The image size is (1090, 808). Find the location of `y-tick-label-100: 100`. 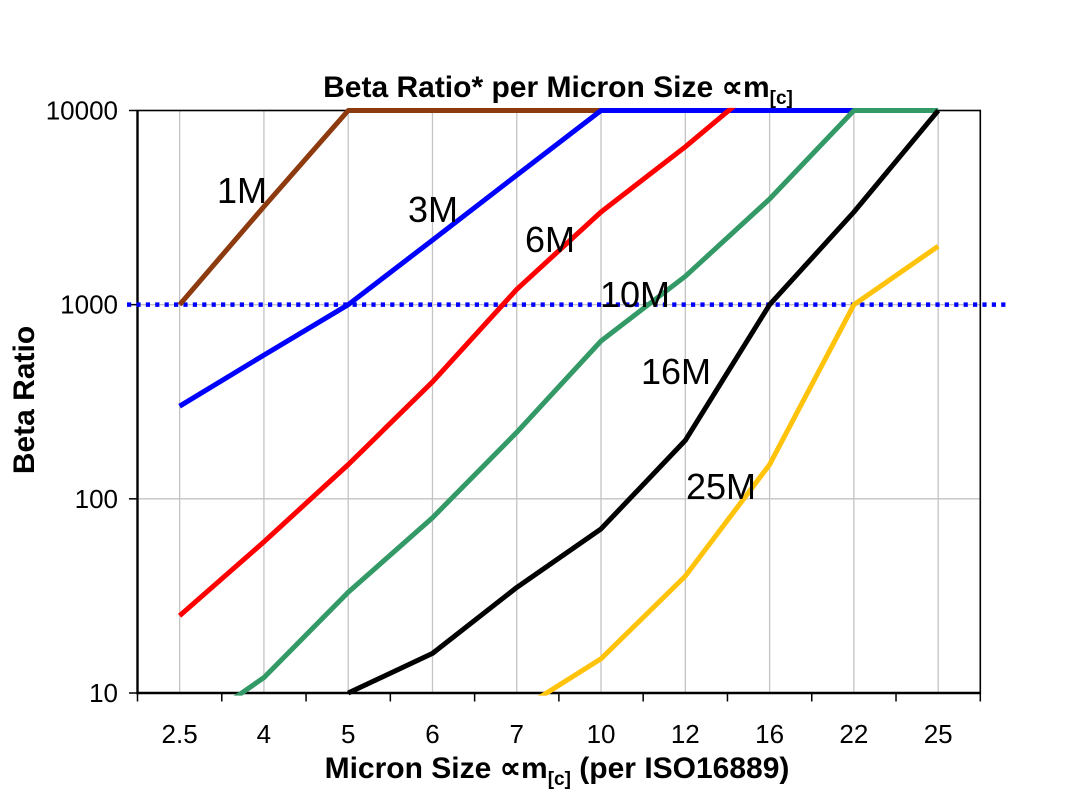

y-tick-label-100: 100 is located at coordinates (96, 499).